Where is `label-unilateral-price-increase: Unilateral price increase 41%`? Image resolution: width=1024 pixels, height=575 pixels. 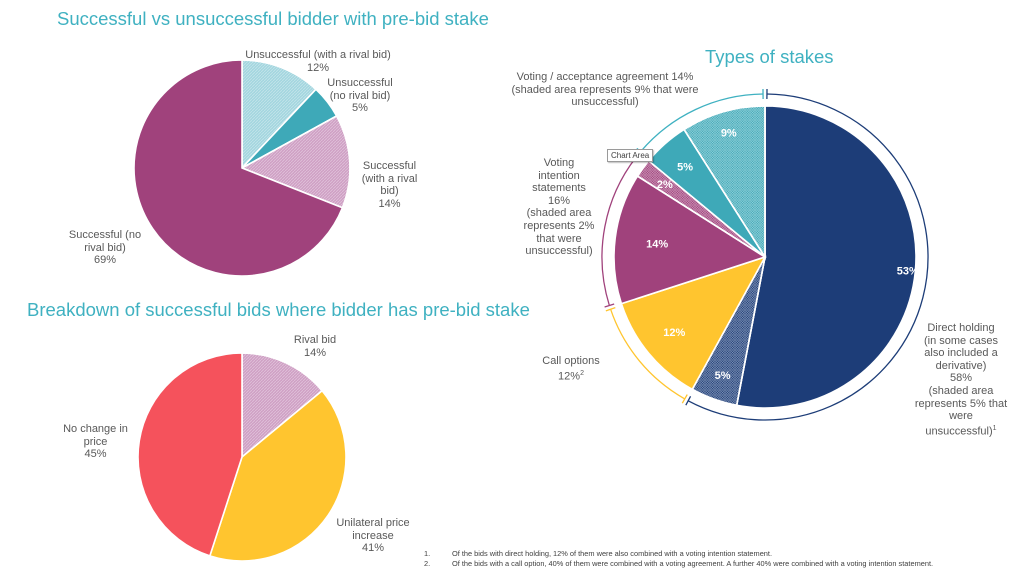 label-unilateral-price-increase: Unilateral price increase 41% is located at coordinates (373, 536).